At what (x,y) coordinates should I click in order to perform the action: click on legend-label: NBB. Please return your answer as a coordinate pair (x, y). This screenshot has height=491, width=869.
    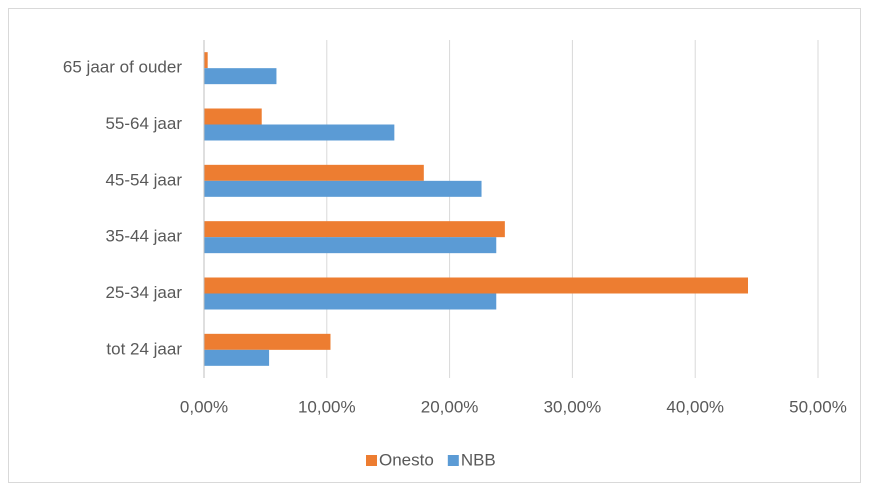
    Looking at the image, I should click on (478, 459).